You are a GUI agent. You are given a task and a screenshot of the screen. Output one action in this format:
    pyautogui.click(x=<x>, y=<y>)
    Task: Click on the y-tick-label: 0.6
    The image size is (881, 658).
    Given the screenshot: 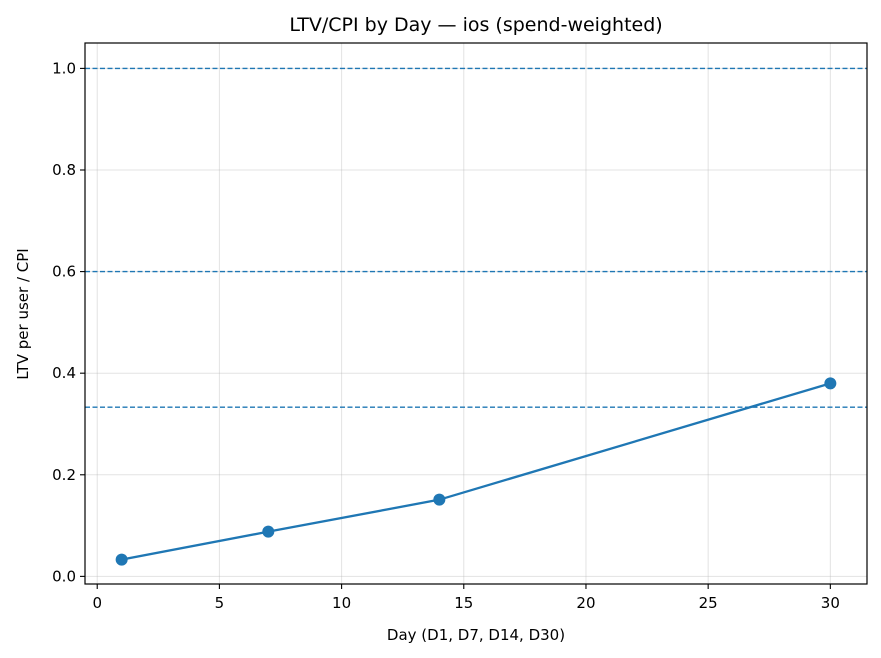 What is the action you would take?
    pyautogui.click(x=64, y=272)
    